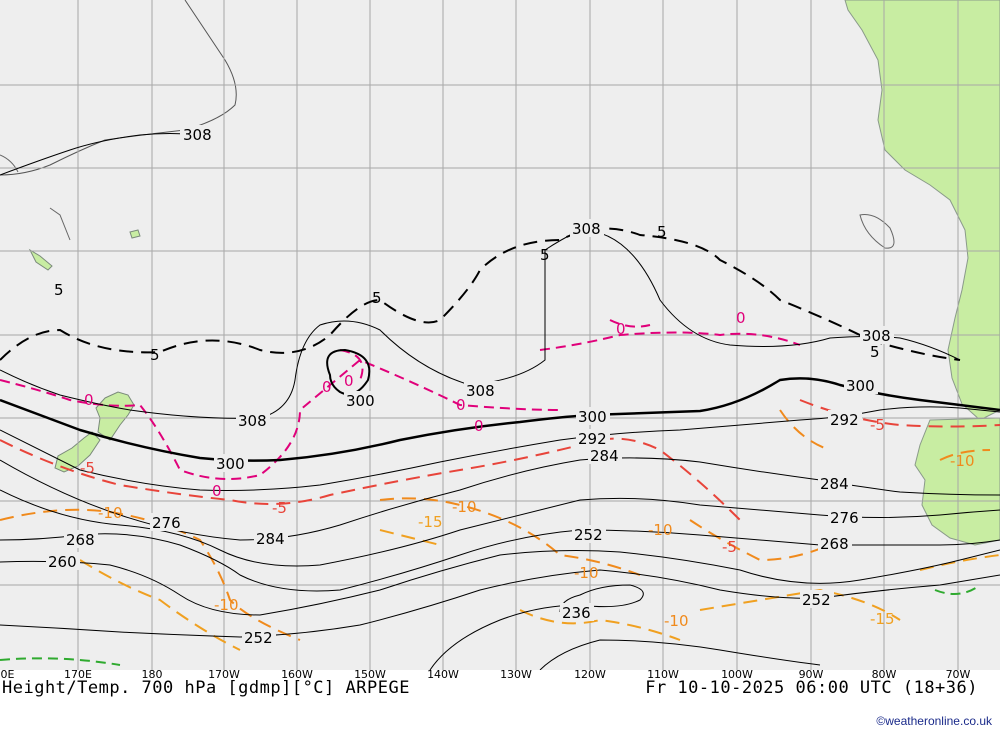 The image size is (1000, 733). Describe the element at coordinates (62, 562) in the screenshot. I see `height-label: 260` at that location.